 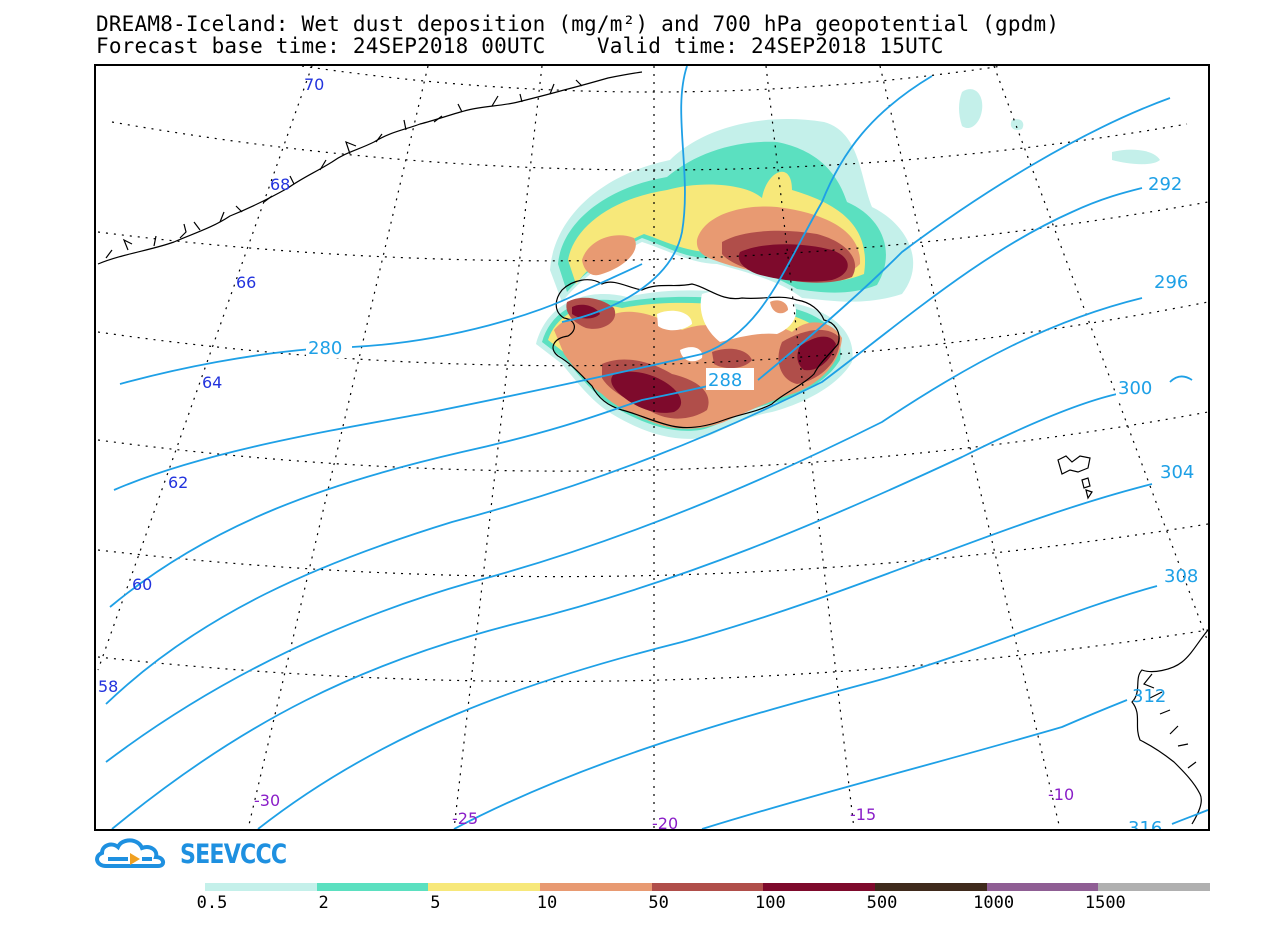 I want to click on contour-label: 292, so click(x=1165, y=184).